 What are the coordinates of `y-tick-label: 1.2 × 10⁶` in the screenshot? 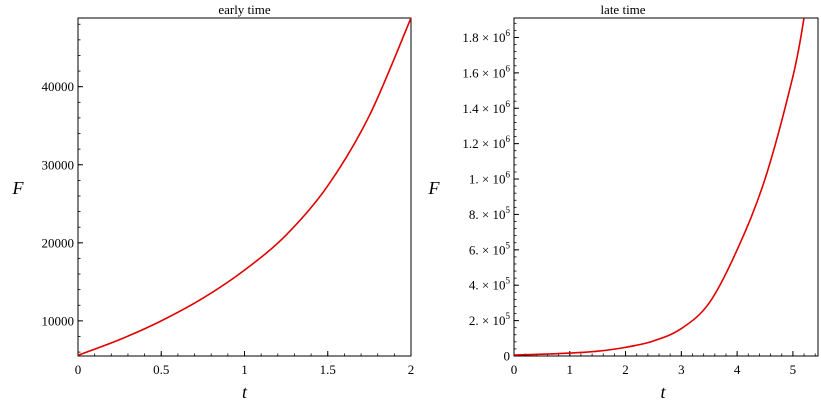 It's located at (486, 142).